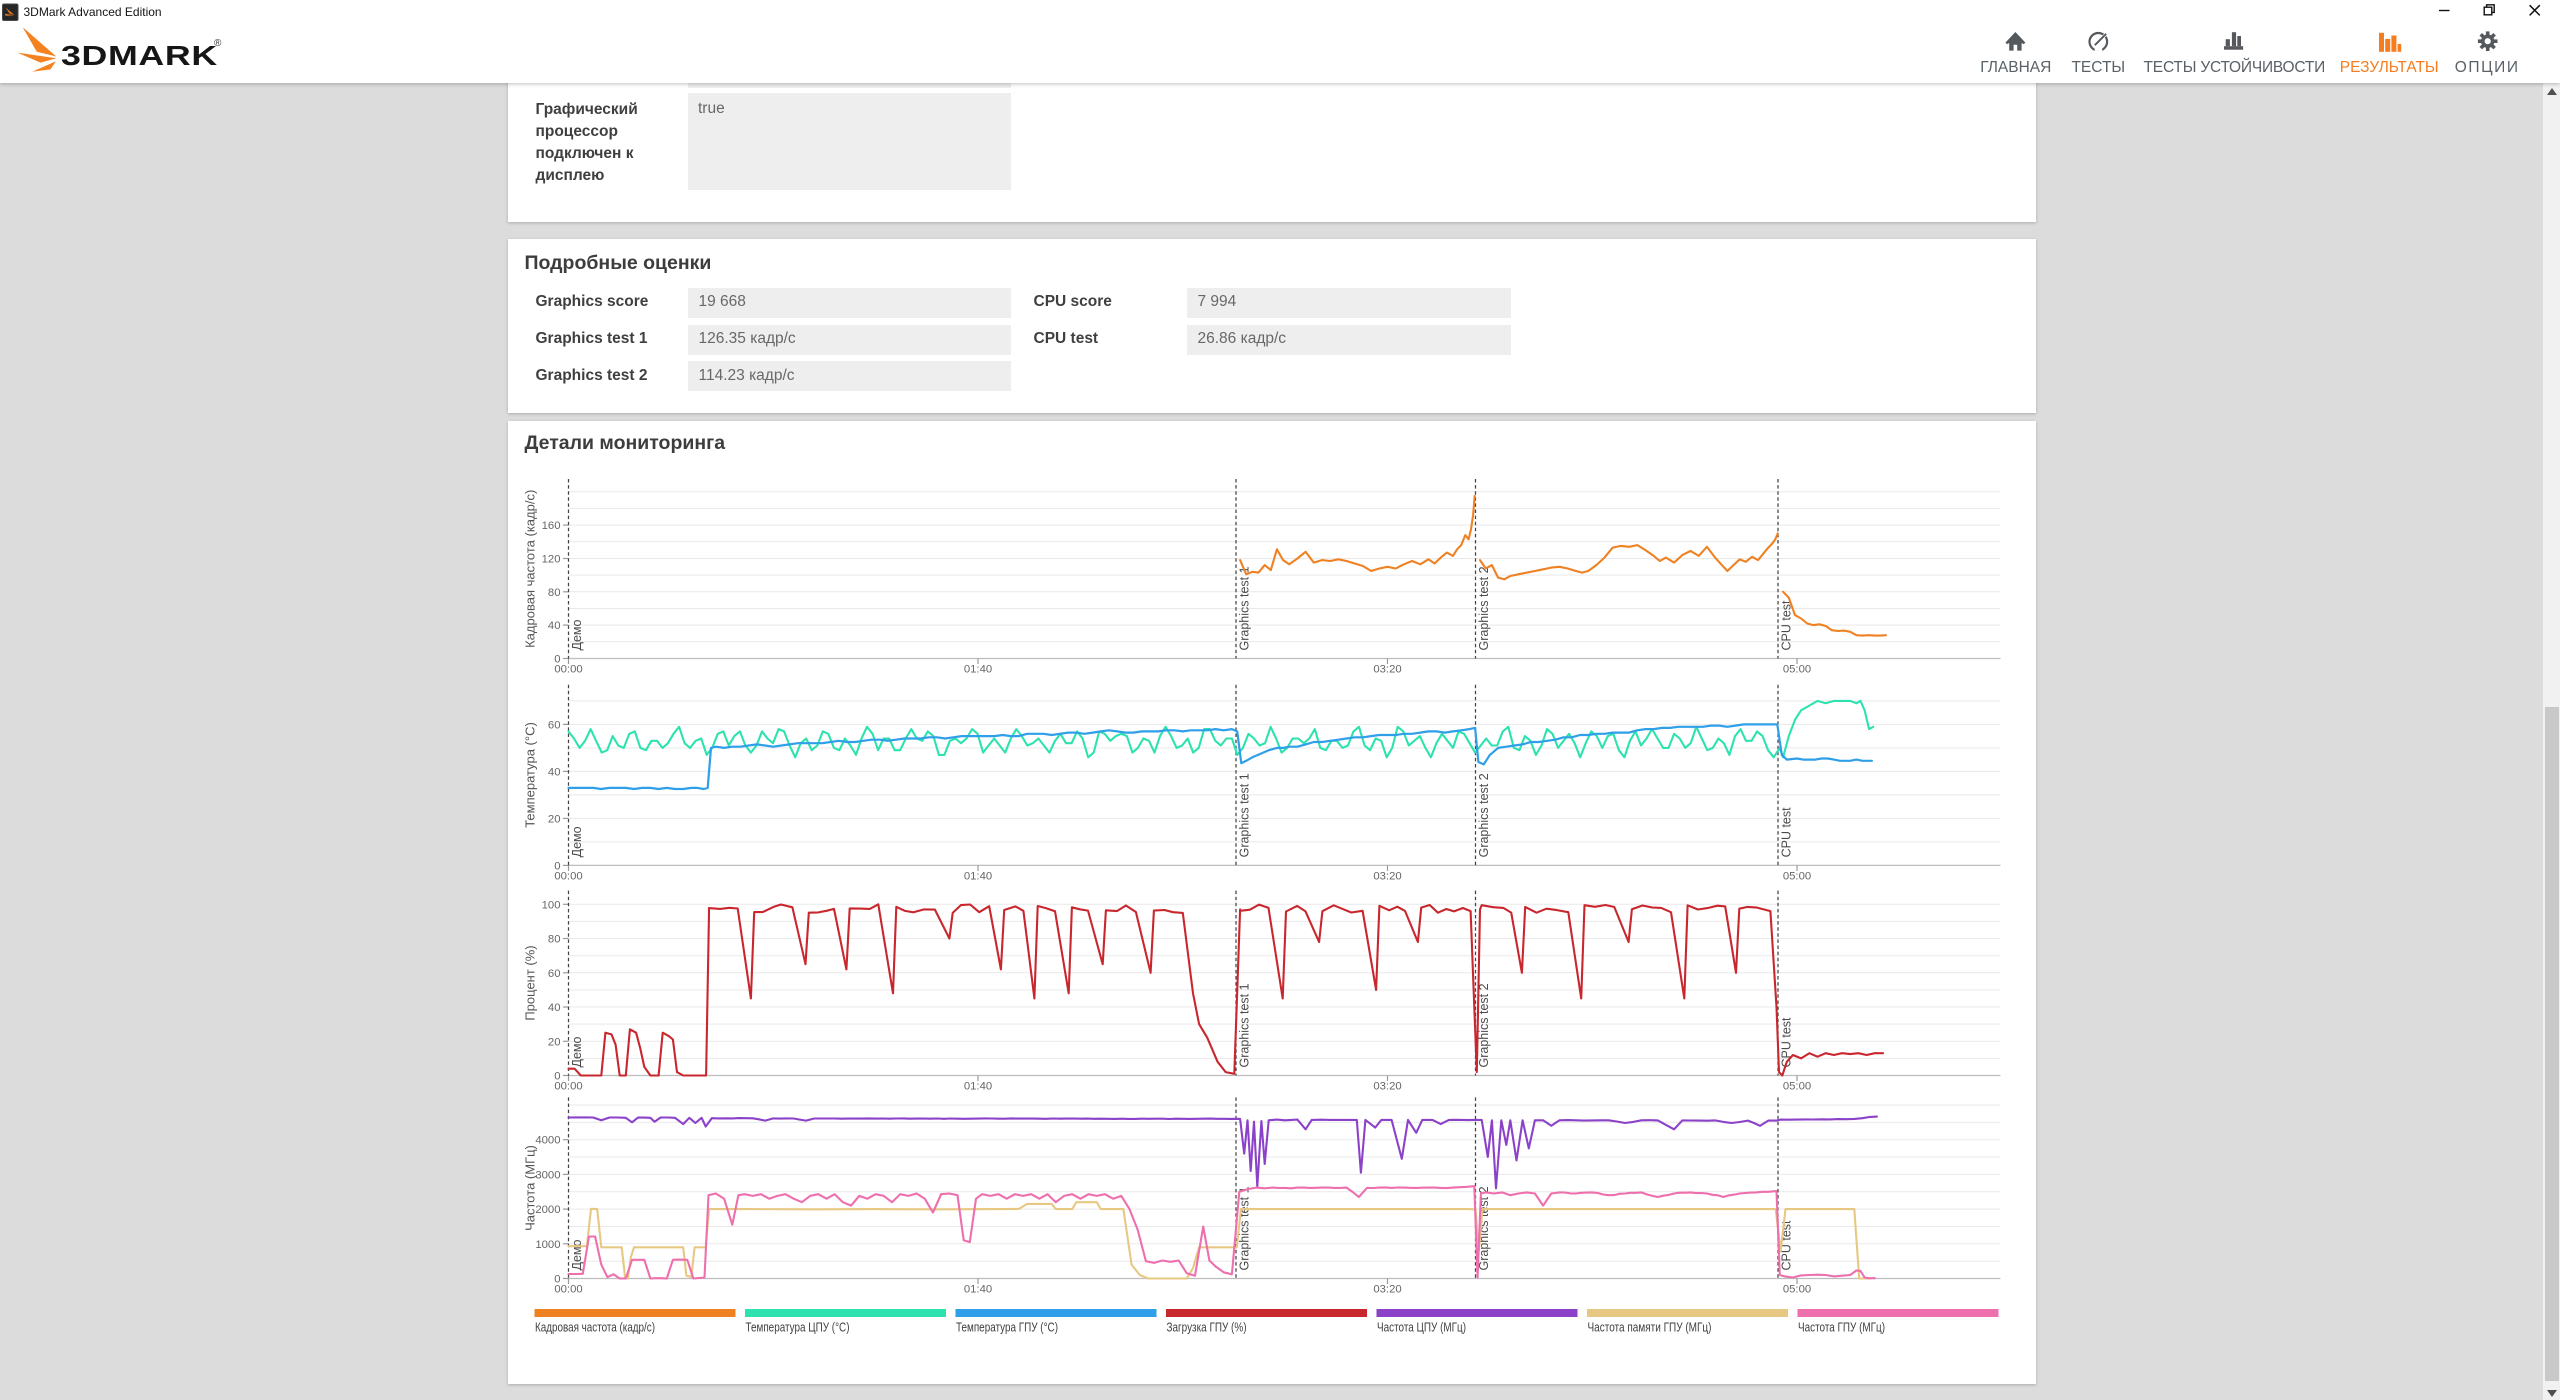  I want to click on svg-text: Загрузка ГПУ (%), so click(1207, 1327).